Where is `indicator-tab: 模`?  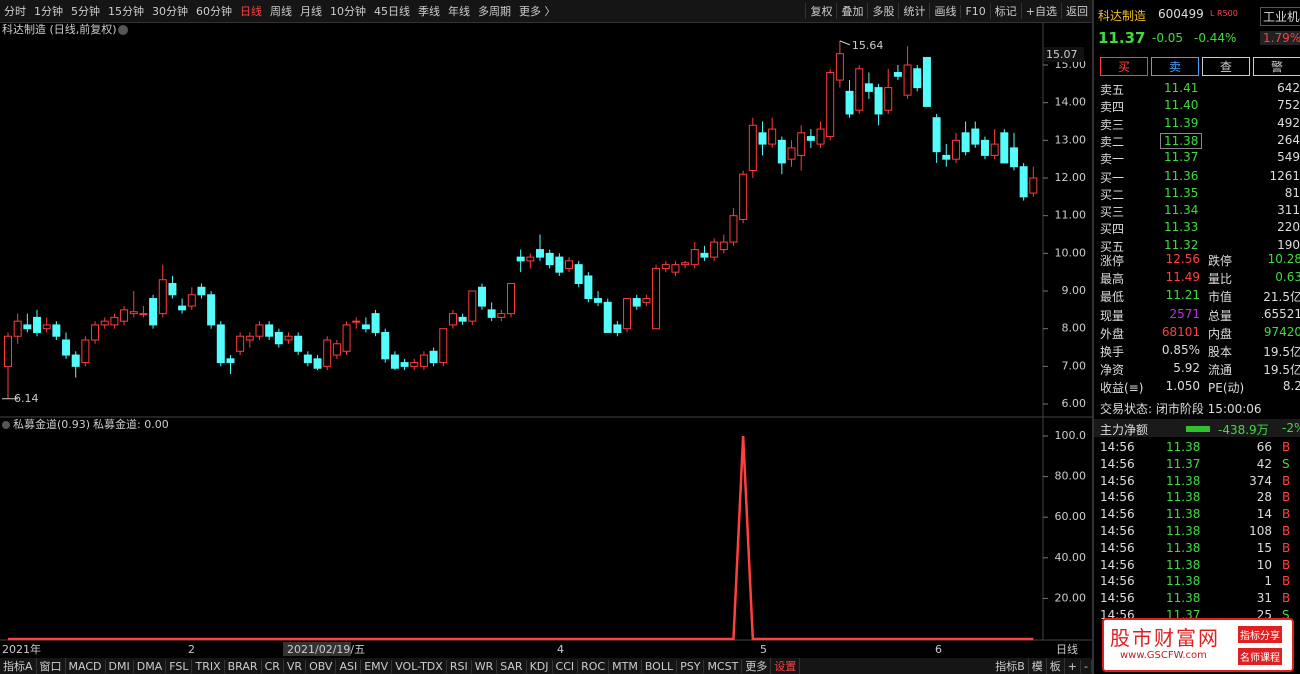
indicator-tab: 模 is located at coordinates (1038, 666).